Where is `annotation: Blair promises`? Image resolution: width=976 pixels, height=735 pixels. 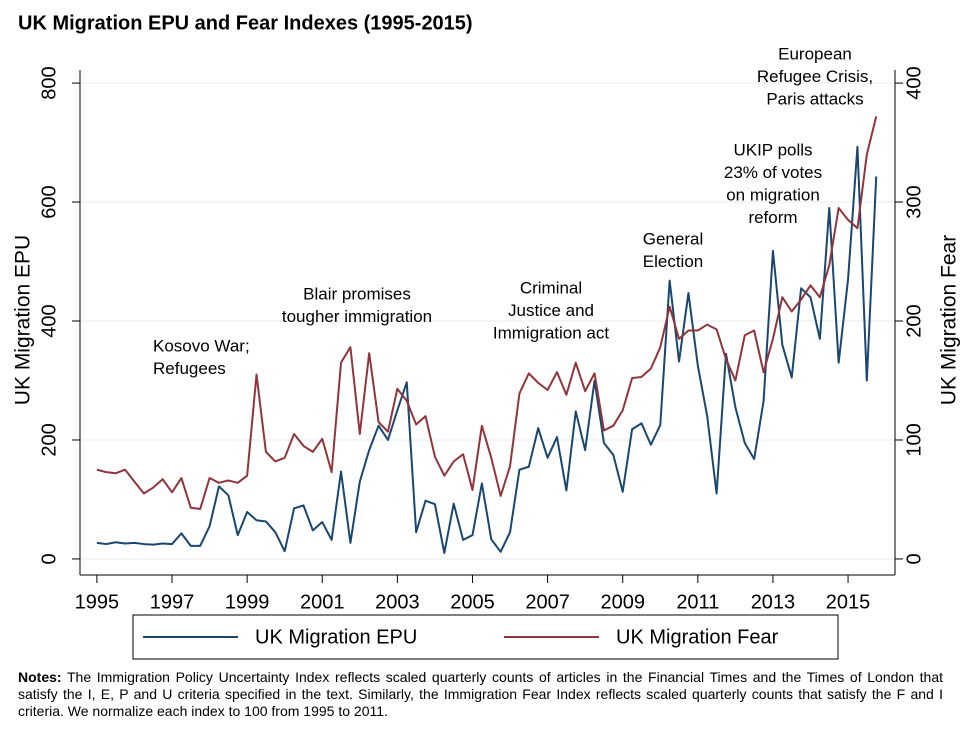 annotation: Blair promises is located at coordinates (357, 293).